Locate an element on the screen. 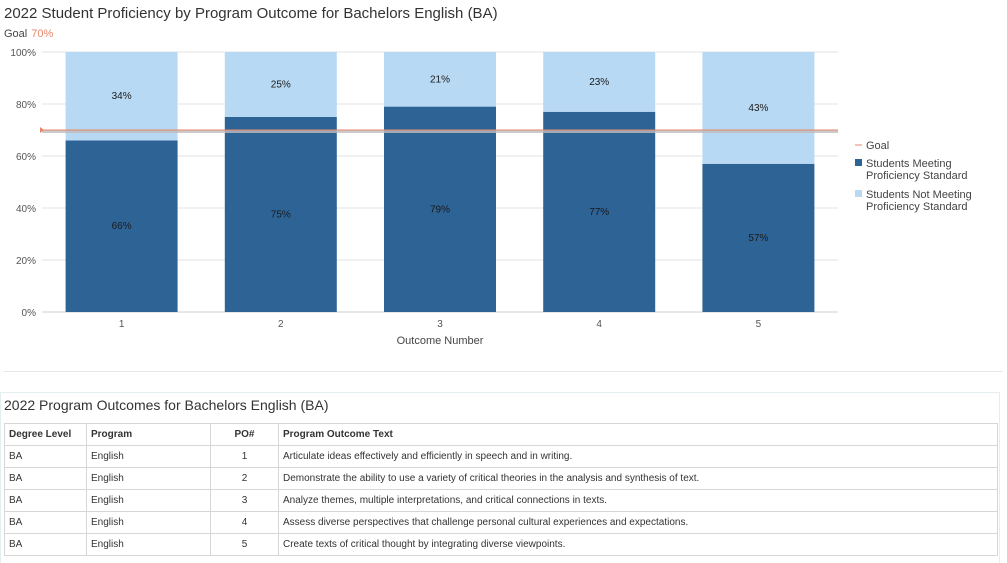  y-tick-label: 80% is located at coordinates (26, 105).